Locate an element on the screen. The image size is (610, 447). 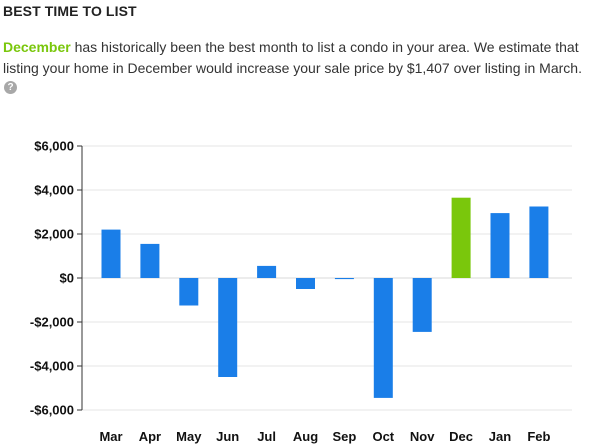
x-tick-label: Oct is located at coordinates (383, 436).